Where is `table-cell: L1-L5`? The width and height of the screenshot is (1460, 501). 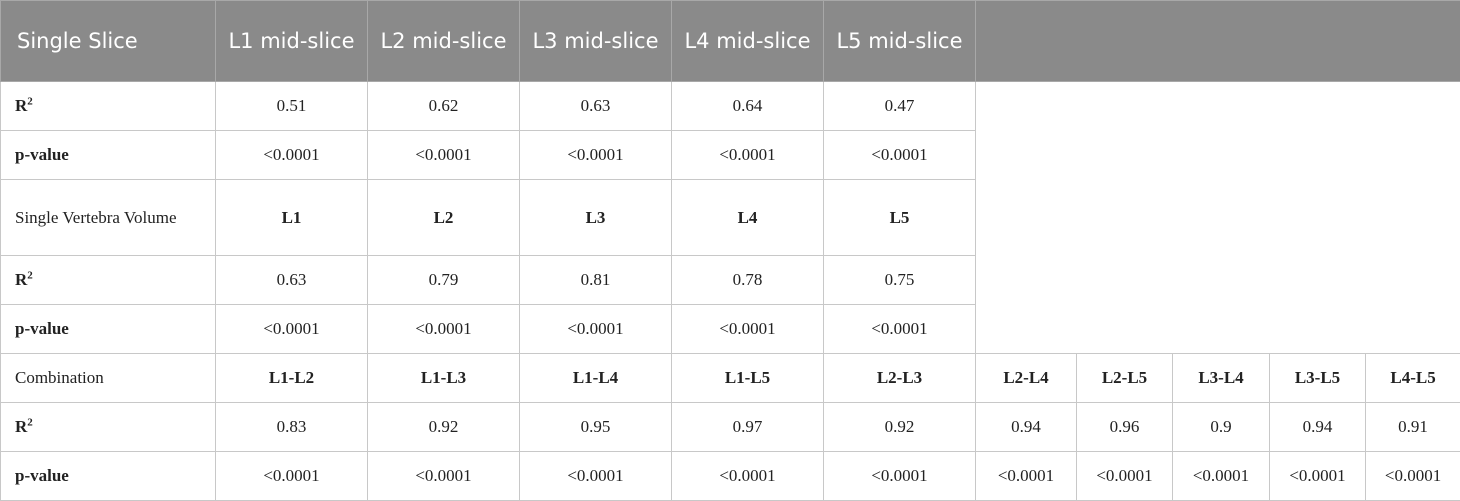 table-cell: L1-L5 is located at coordinates (747, 378).